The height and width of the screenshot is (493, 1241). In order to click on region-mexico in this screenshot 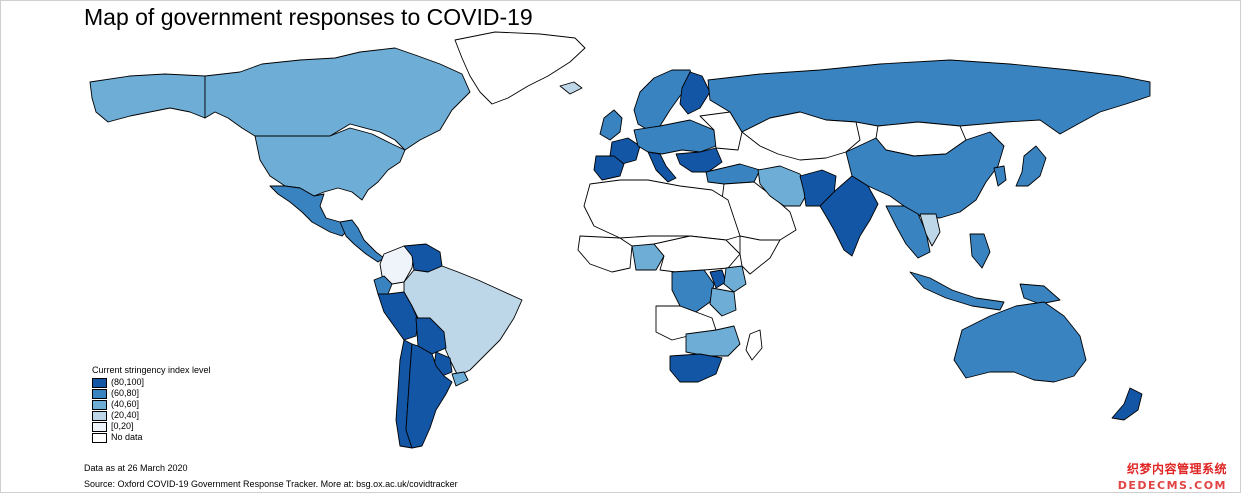, I will do `click(310, 211)`.